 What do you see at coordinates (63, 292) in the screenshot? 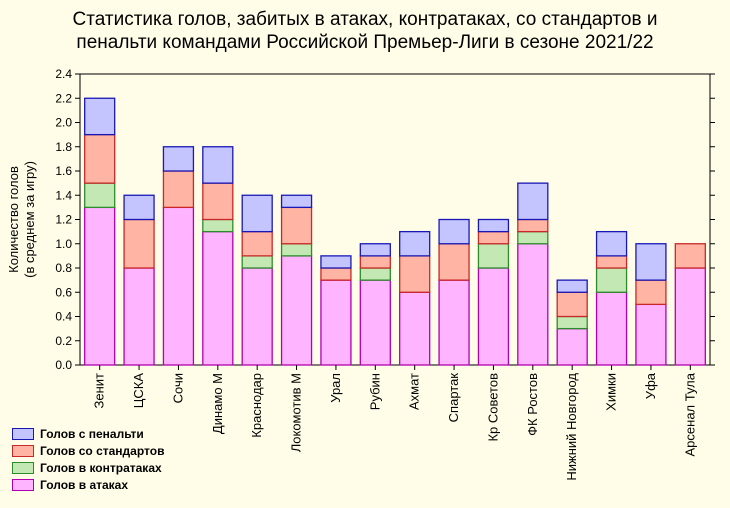
I see `y-tick-label: 0.6` at bounding box center [63, 292].